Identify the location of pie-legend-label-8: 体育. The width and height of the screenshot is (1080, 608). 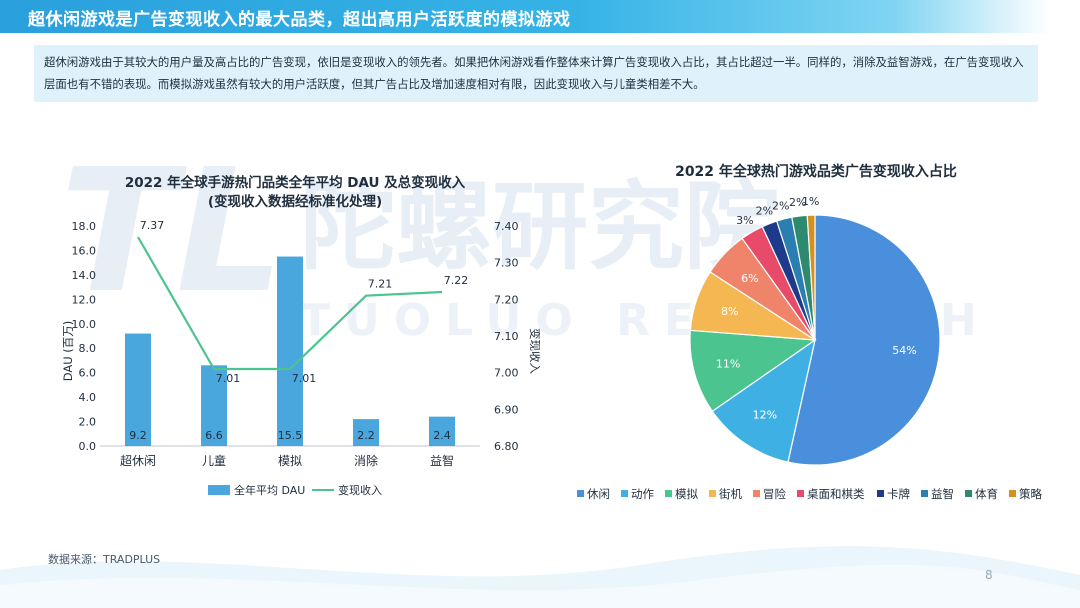
(986, 494).